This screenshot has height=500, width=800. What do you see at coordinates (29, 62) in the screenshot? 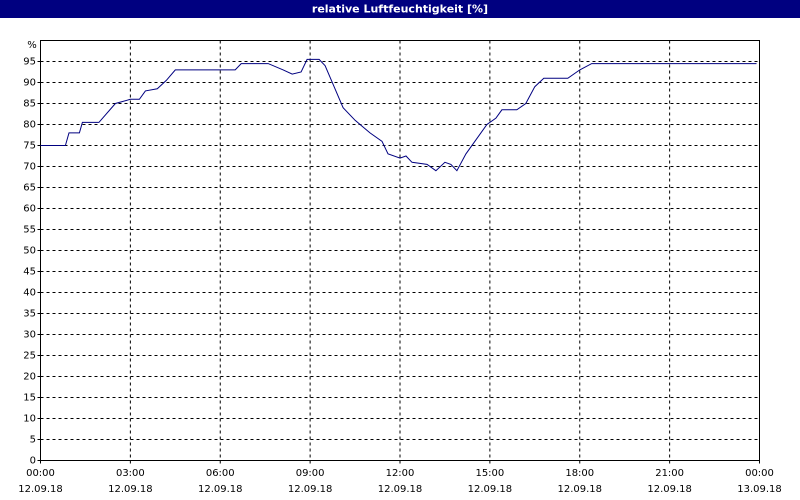
I see `y-tick-label: 95` at bounding box center [29, 62].